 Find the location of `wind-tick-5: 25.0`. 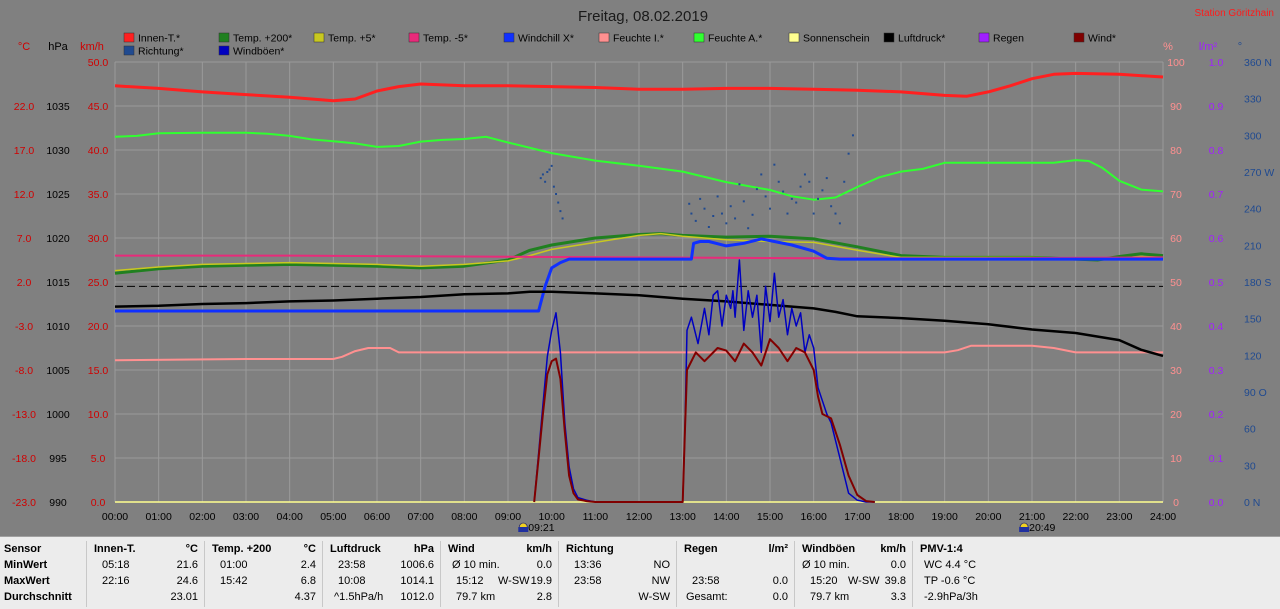

wind-tick-5: 25.0 is located at coordinates (98, 283).